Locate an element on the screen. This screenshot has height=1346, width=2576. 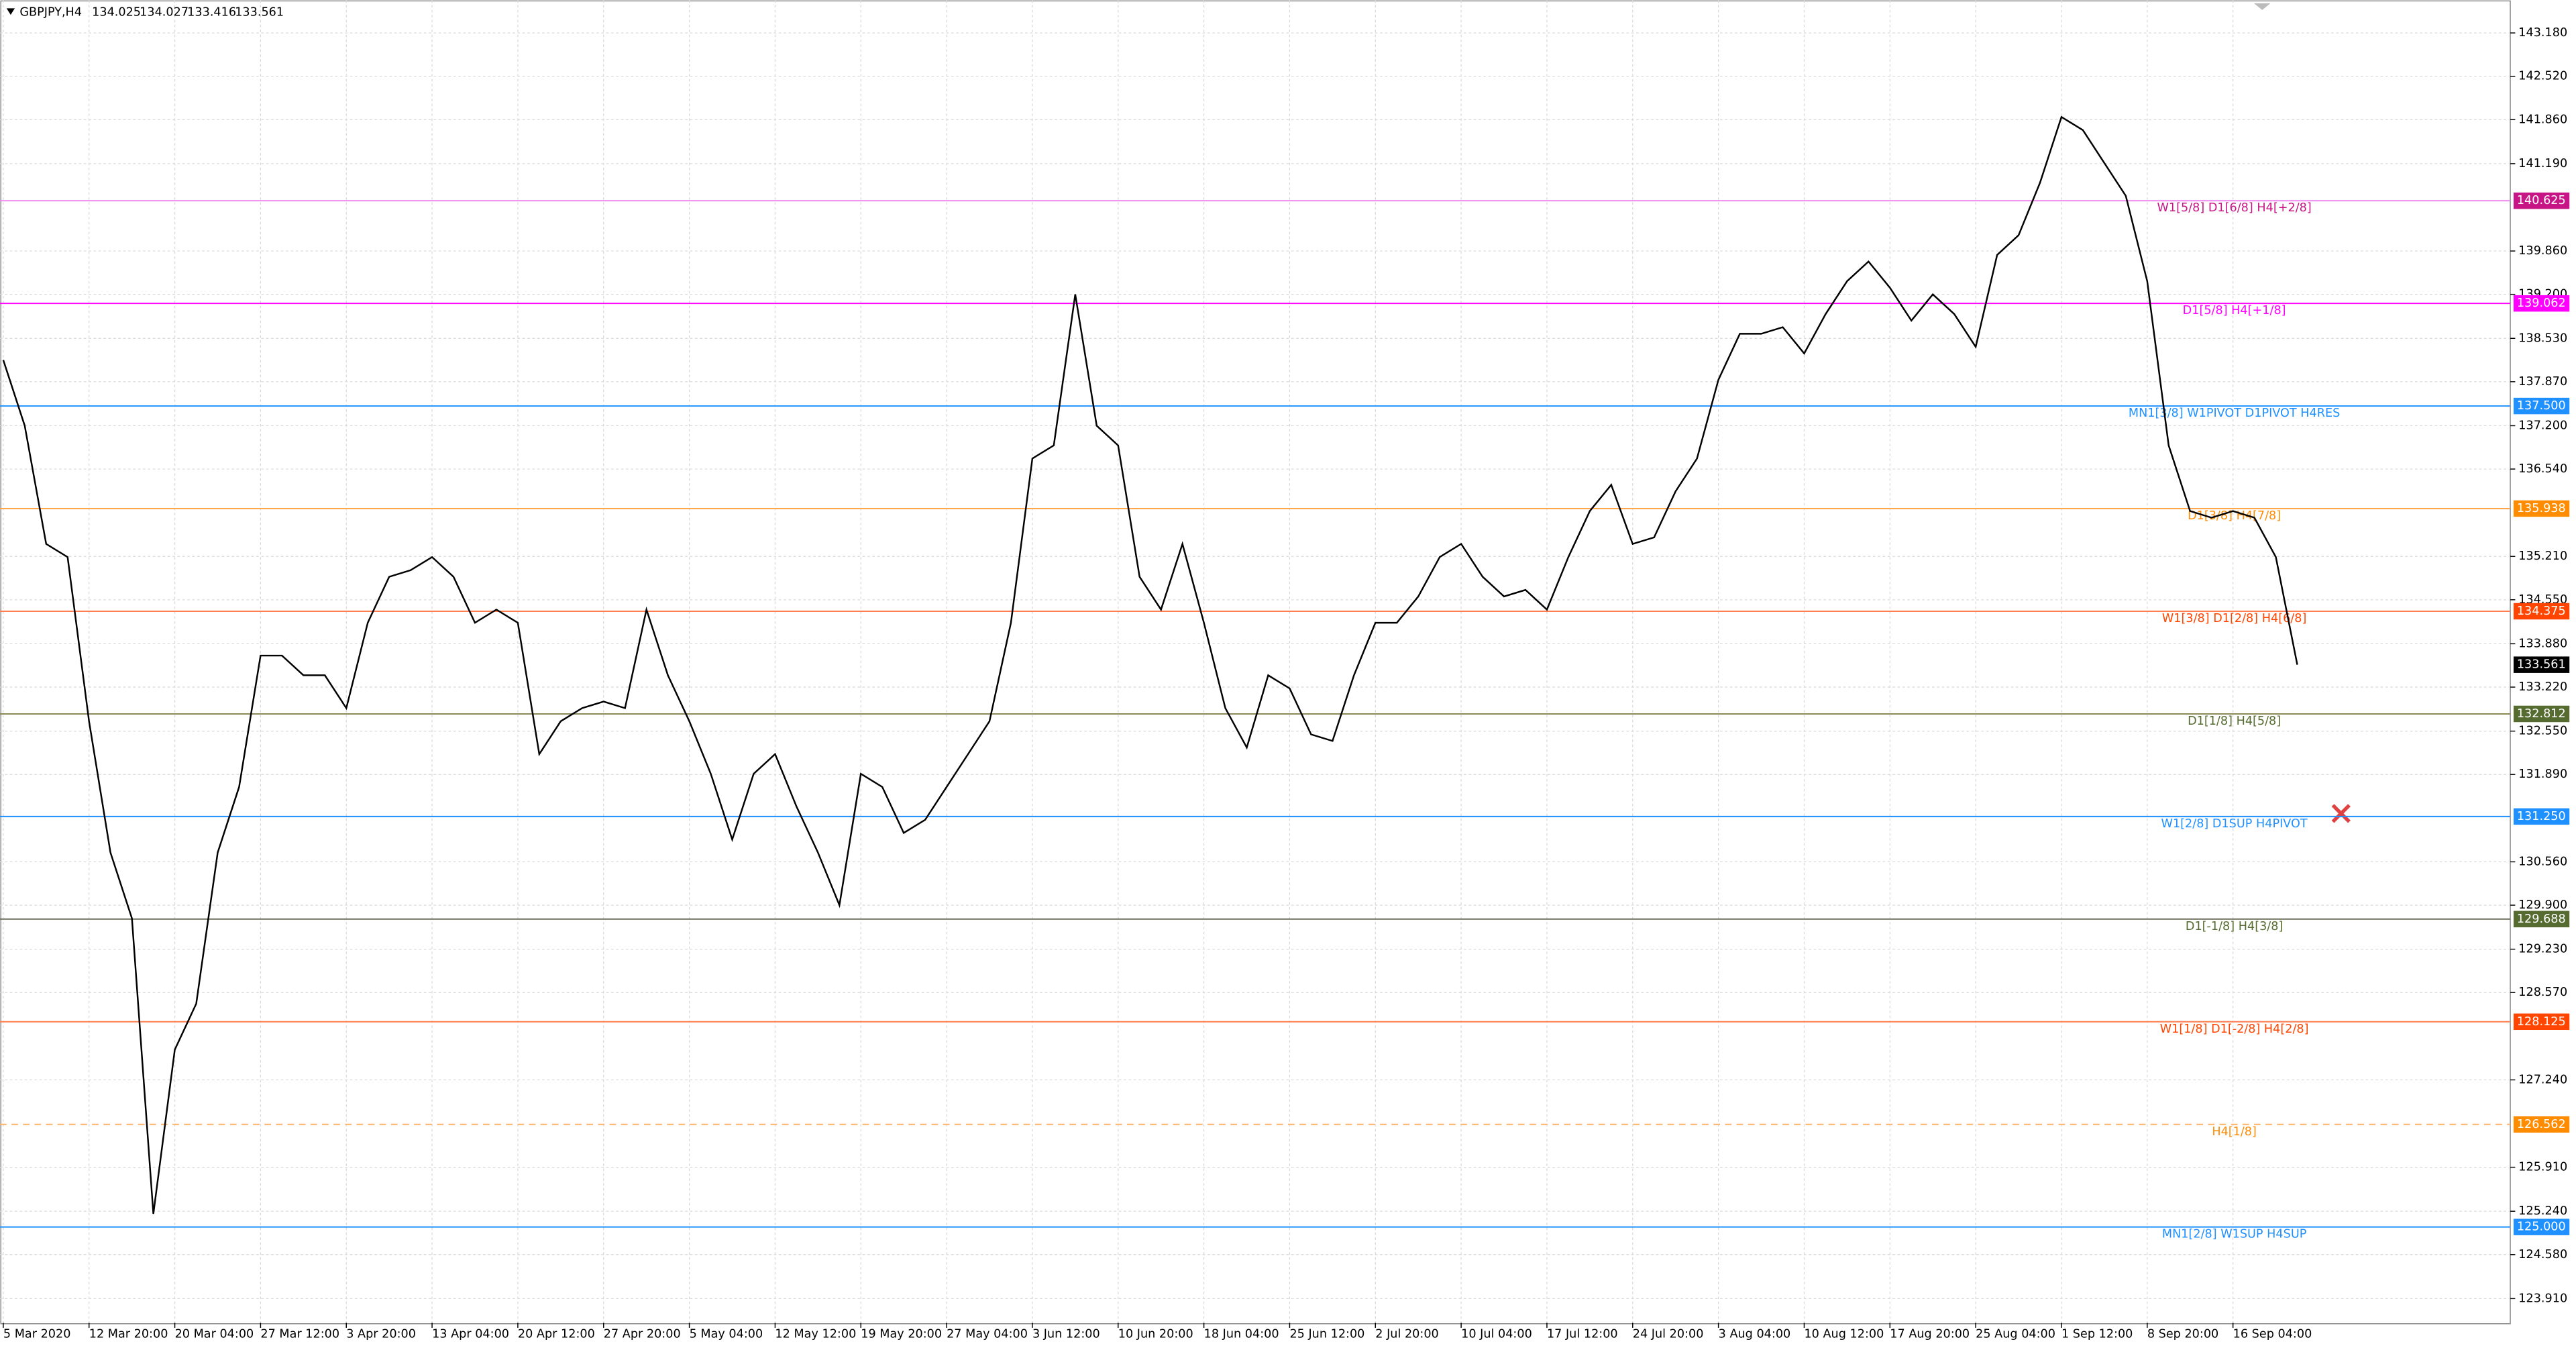
level-price: 137.500 is located at coordinates (2541, 406).